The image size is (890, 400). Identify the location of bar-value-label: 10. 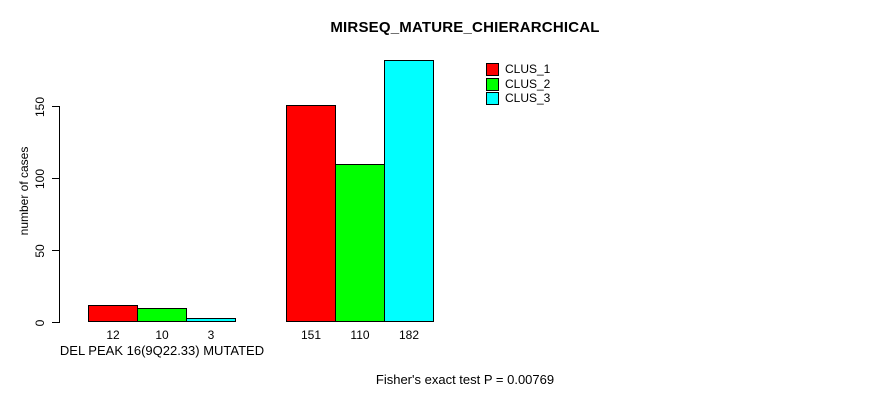
(162, 334).